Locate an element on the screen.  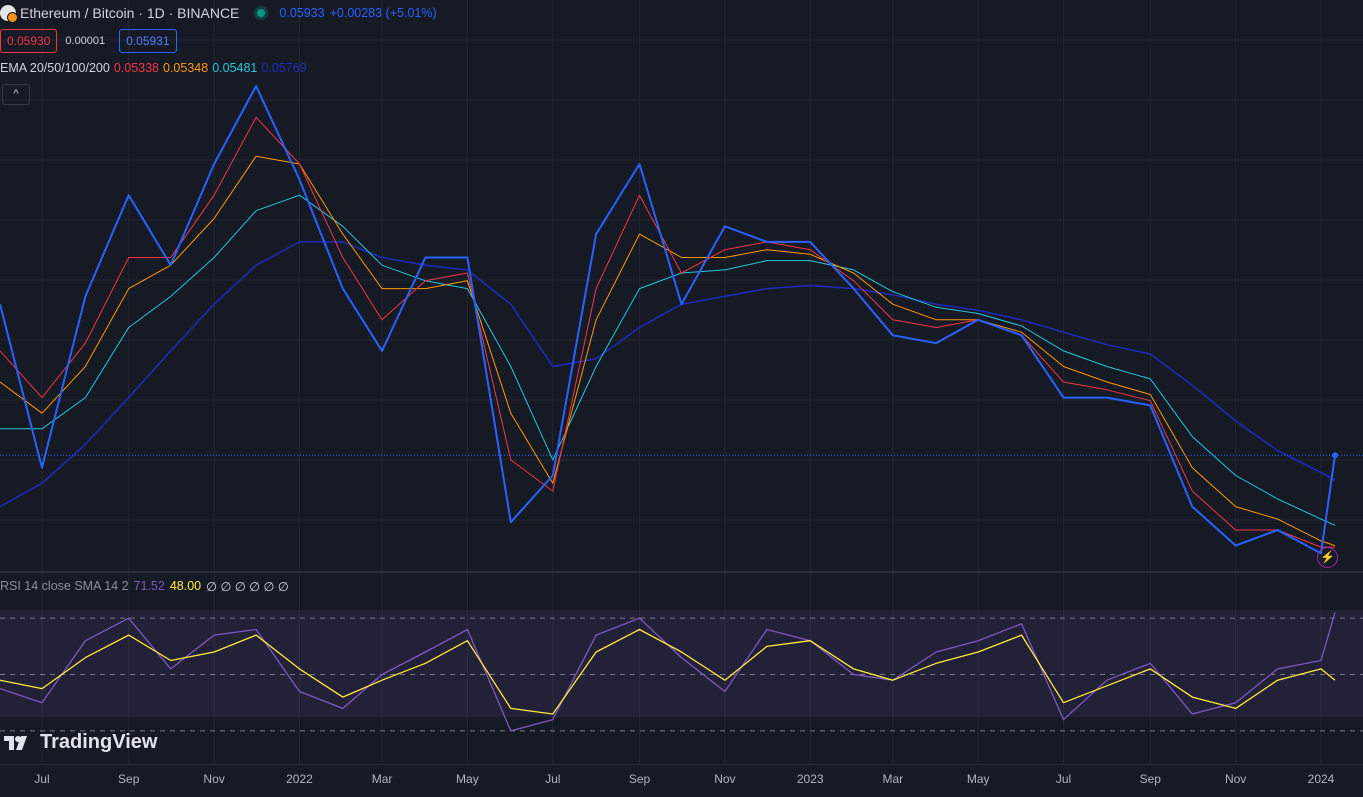
rsi-sma-value: 48.00 is located at coordinates (185, 586).